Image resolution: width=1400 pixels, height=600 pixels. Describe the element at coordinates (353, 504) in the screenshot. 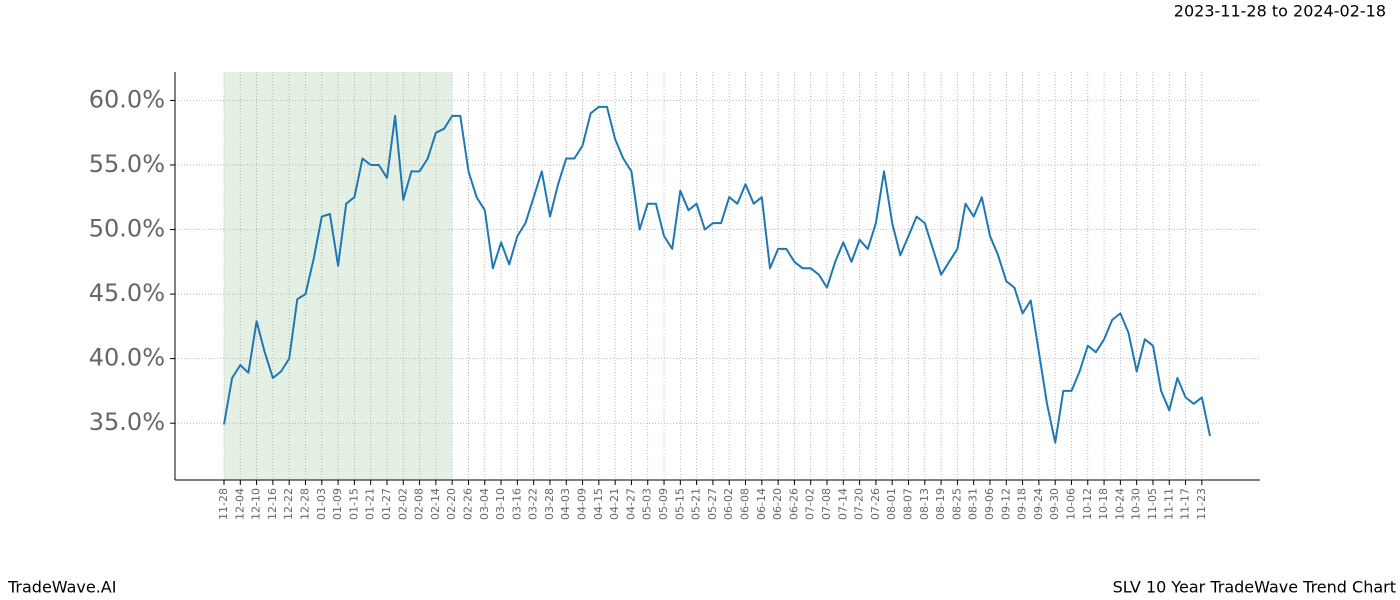

I see `x-tick-label: 01-15` at that location.